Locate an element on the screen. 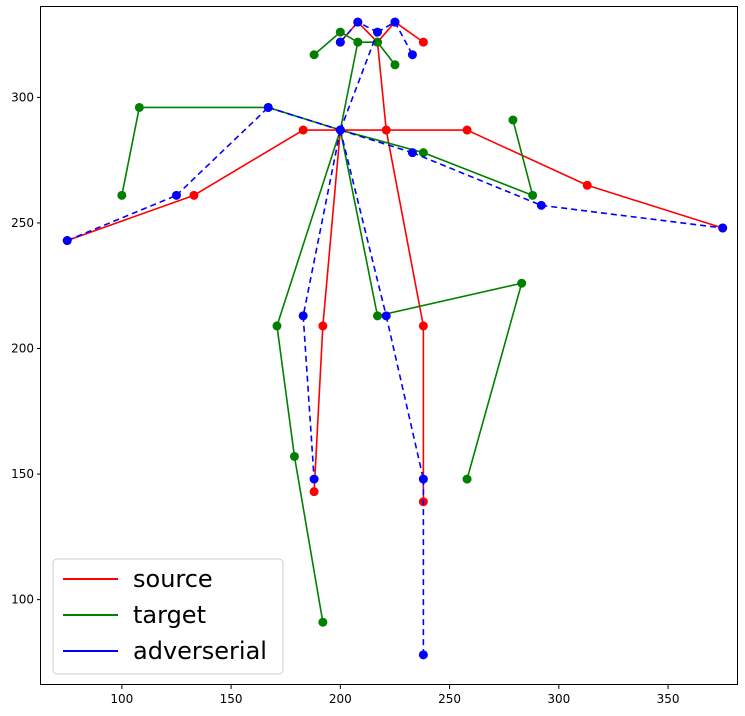  legend-box is located at coordinates (168, 616).